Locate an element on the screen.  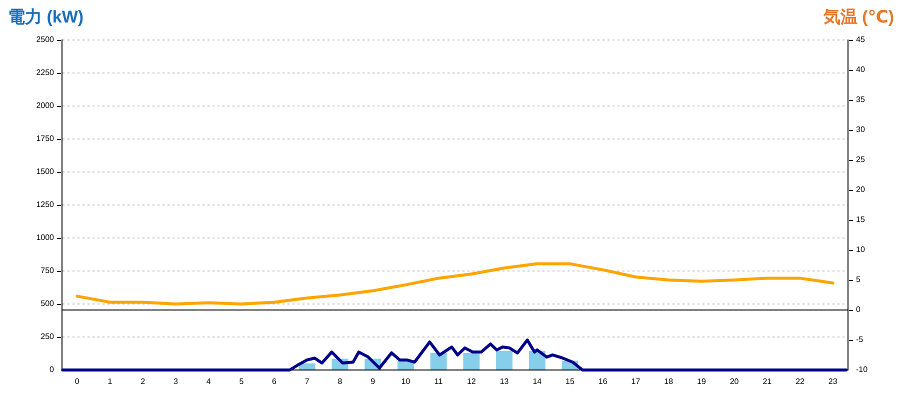
x-tick-label: 14 is located at coordinates (537, 381).